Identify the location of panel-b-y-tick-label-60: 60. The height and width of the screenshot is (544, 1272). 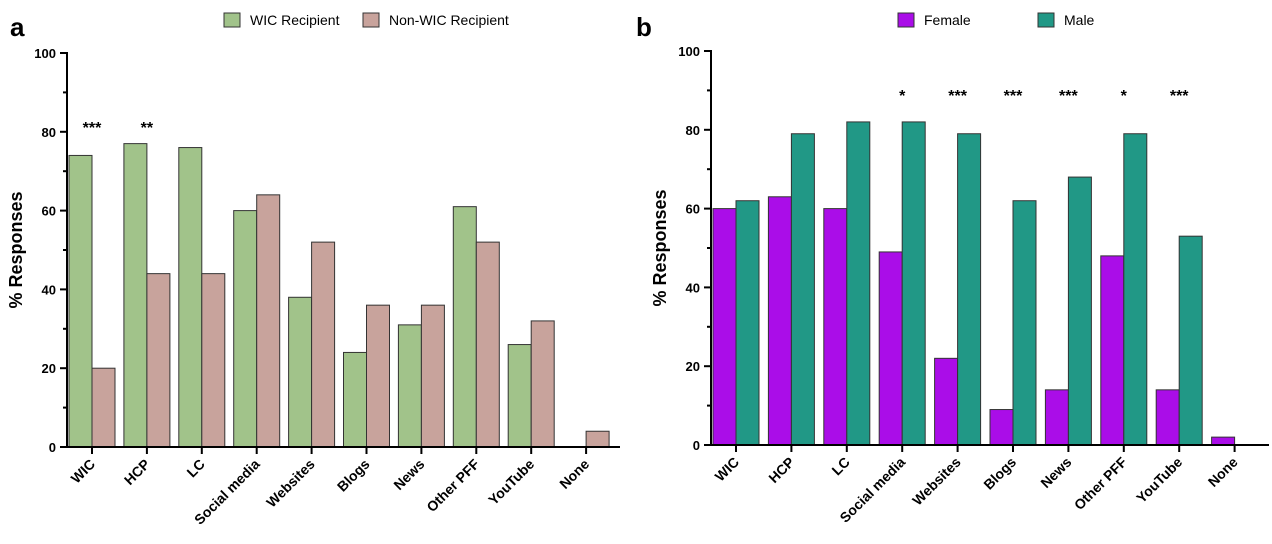
(693, 209).